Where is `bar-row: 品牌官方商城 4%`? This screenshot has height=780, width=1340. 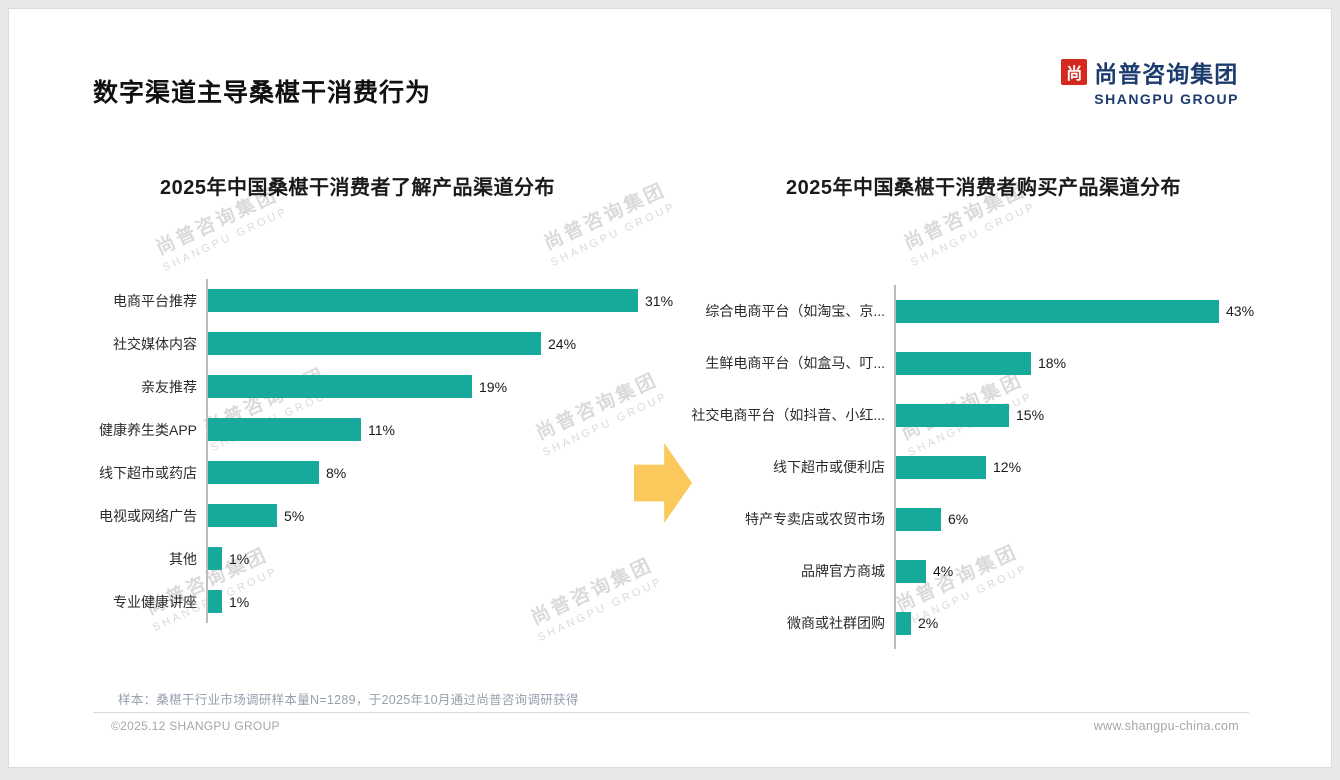 bar-row: 品牌官方商城 4% is located at coordinates (971, 571).